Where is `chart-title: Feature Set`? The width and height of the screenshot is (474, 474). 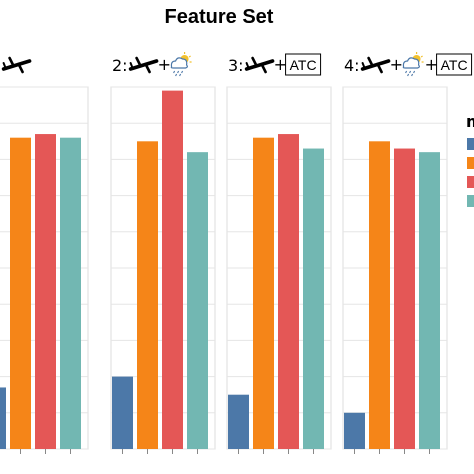
chart-title: Feature Set is located at coordinates (219, 17).